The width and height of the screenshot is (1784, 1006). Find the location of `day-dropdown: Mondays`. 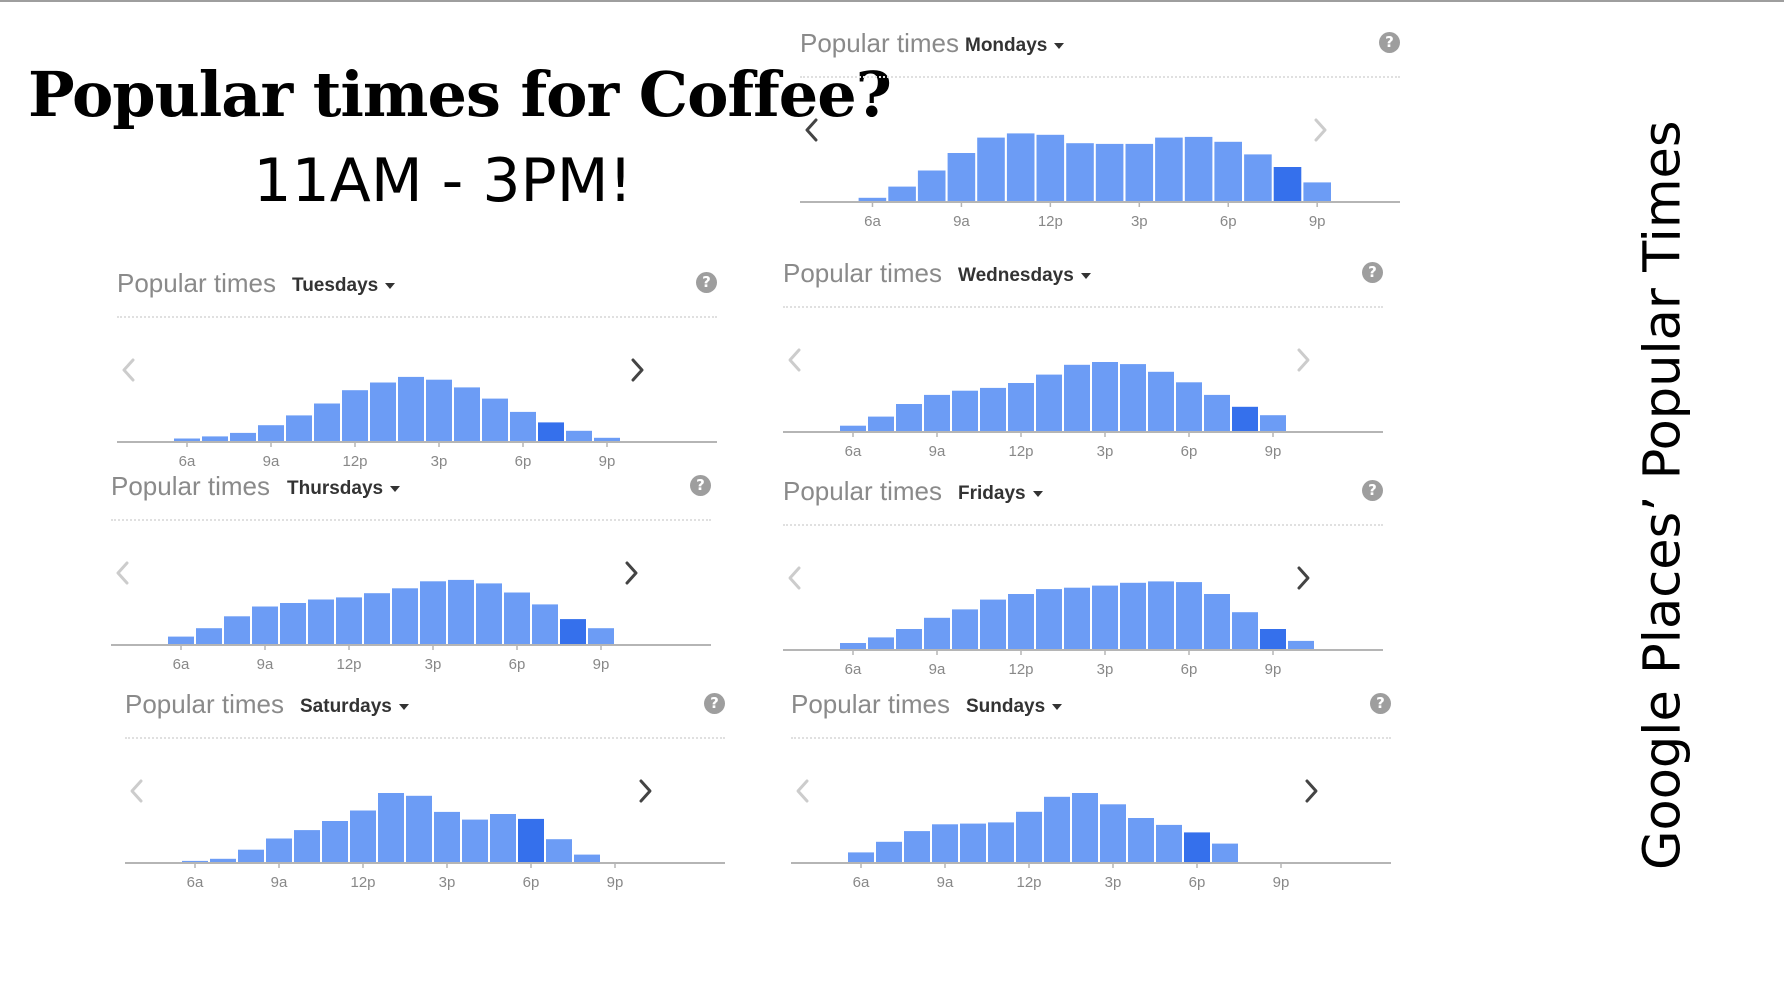

day-dropdown: Mondays is located at coordinates (1015, 46).